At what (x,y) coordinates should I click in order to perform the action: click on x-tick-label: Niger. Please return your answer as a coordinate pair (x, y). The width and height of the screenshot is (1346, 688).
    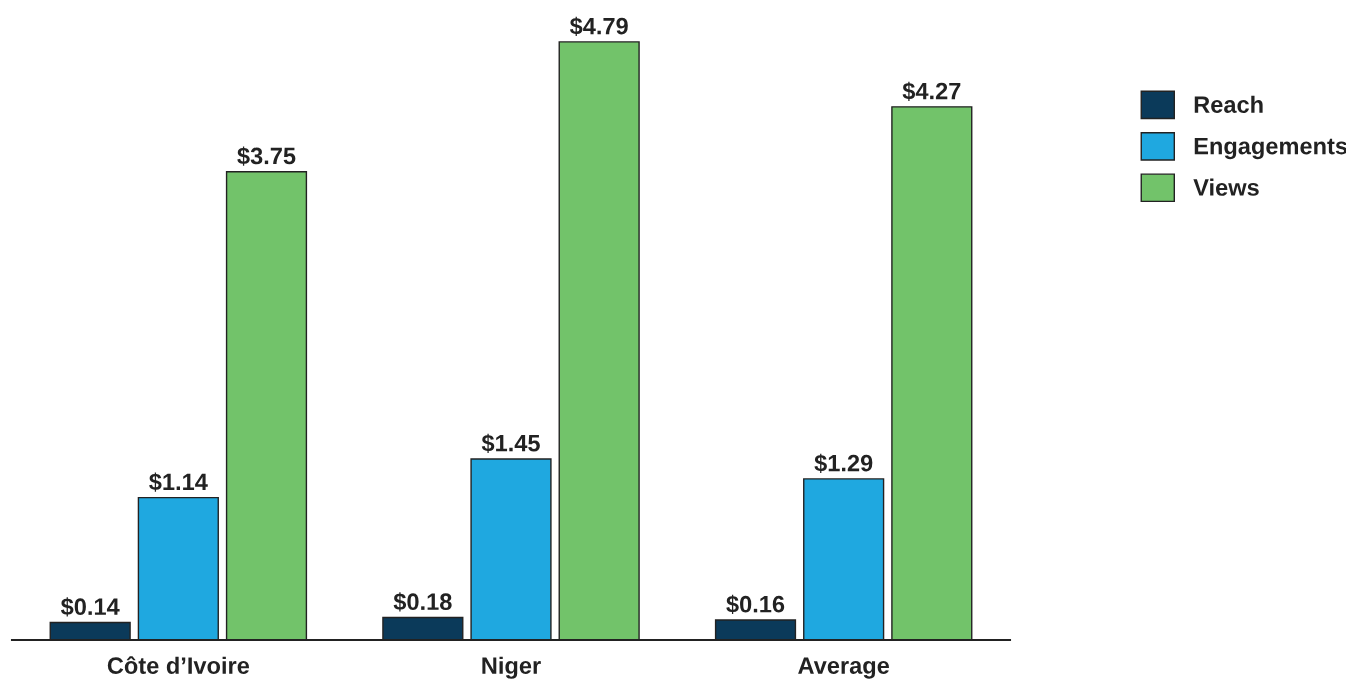
    Looking at the image, I should click on (511, 667).